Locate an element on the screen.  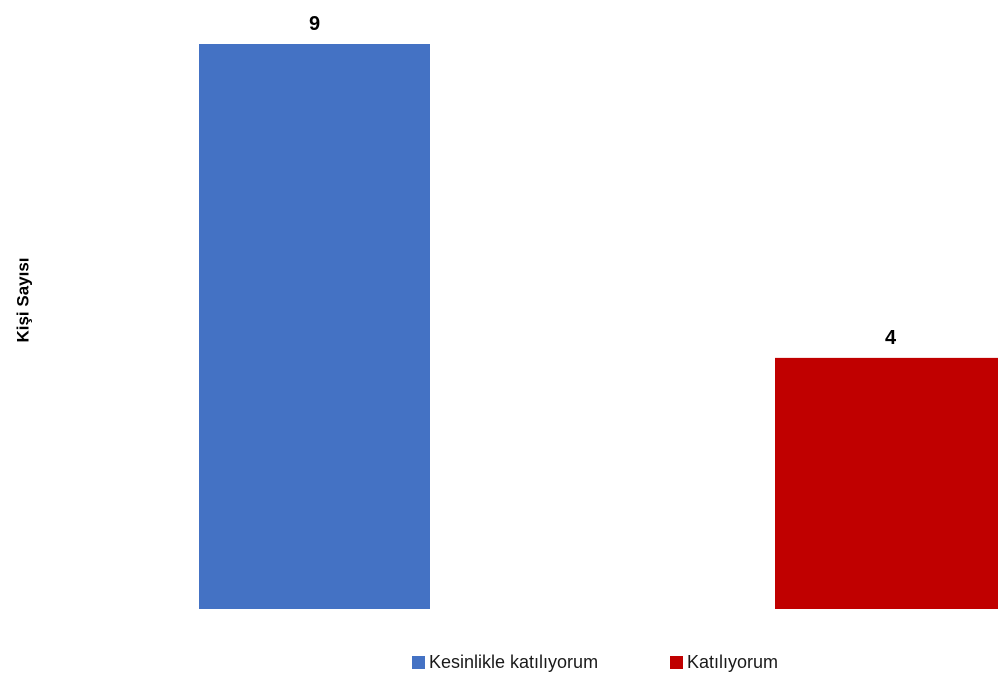
legend-label-kesinlikle-katiliyorum: Kesinlikle katılıyorum is located at coordinates (513, 662).